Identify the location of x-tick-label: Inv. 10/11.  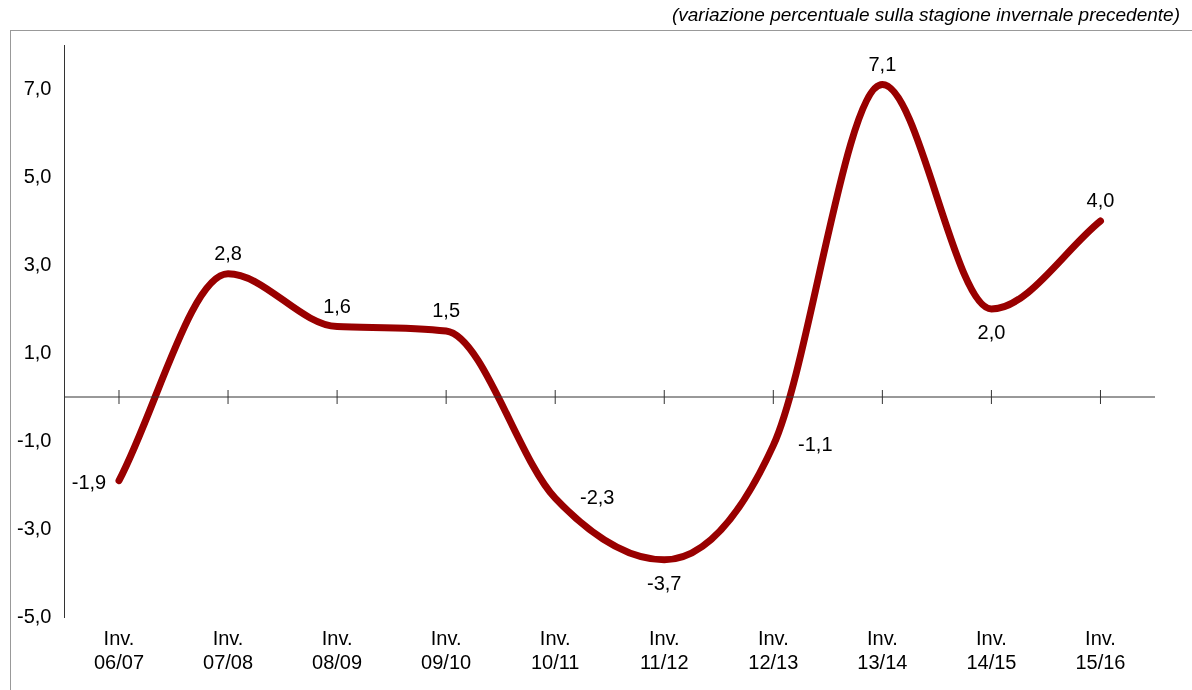
(555, 649).